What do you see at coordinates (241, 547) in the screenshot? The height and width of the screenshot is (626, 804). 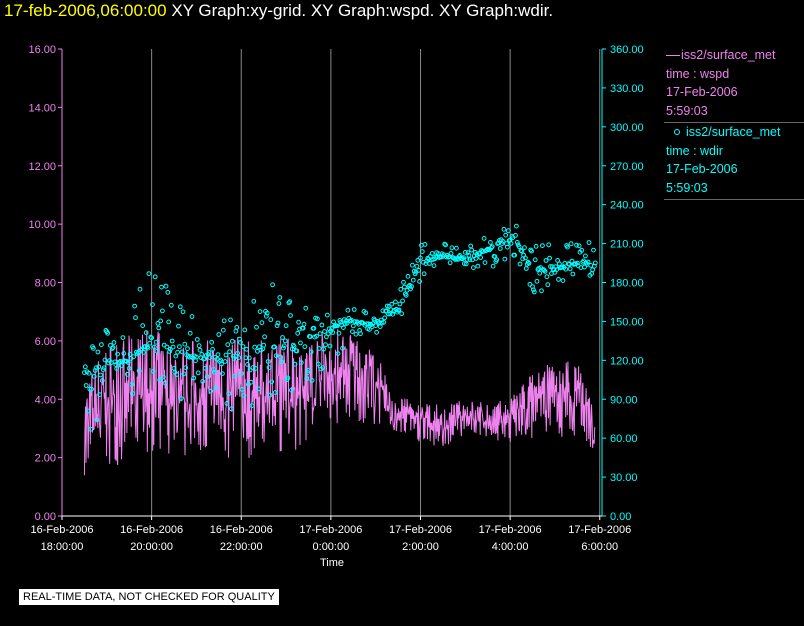 I see `x-tick-time: 22:00:00` at bounding box center [241, 547].